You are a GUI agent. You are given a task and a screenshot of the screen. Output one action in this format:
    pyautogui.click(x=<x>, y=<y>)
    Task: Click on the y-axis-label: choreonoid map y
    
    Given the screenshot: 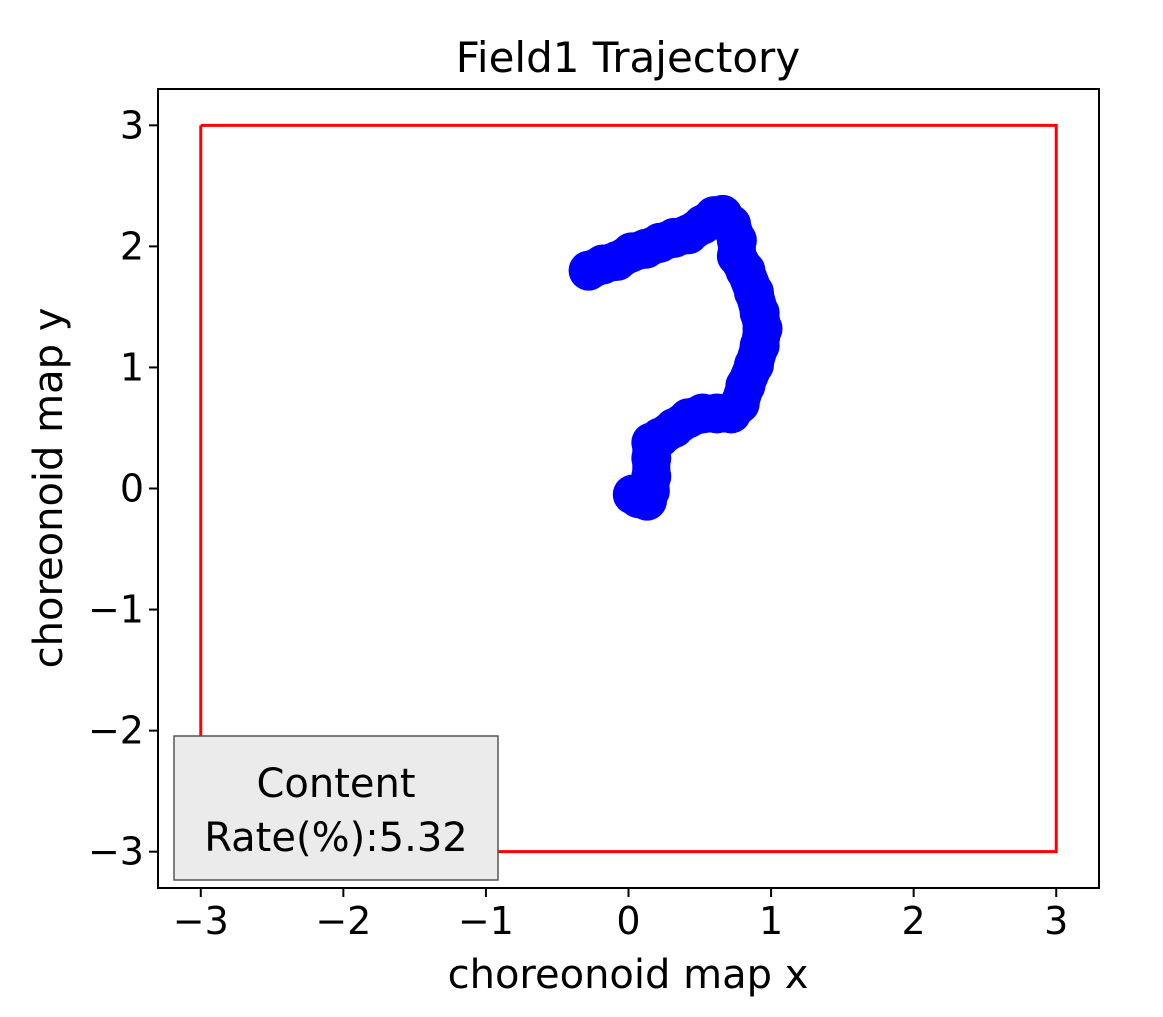 What is the action you would take?
    pyautogui.click(x=49, y=488)
    